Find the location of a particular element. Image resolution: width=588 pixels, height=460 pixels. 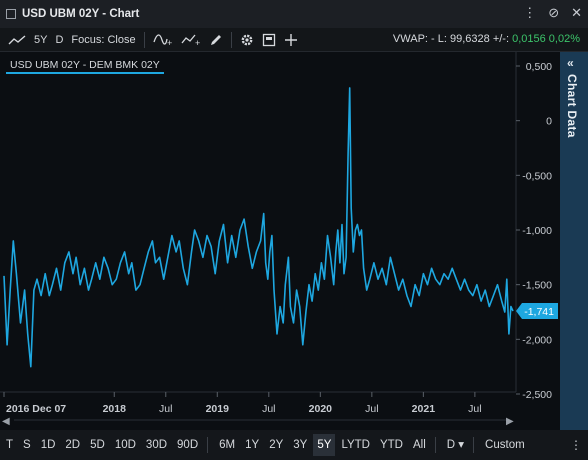

last-value-label: -1,741 is located at coordinates (539, 312).